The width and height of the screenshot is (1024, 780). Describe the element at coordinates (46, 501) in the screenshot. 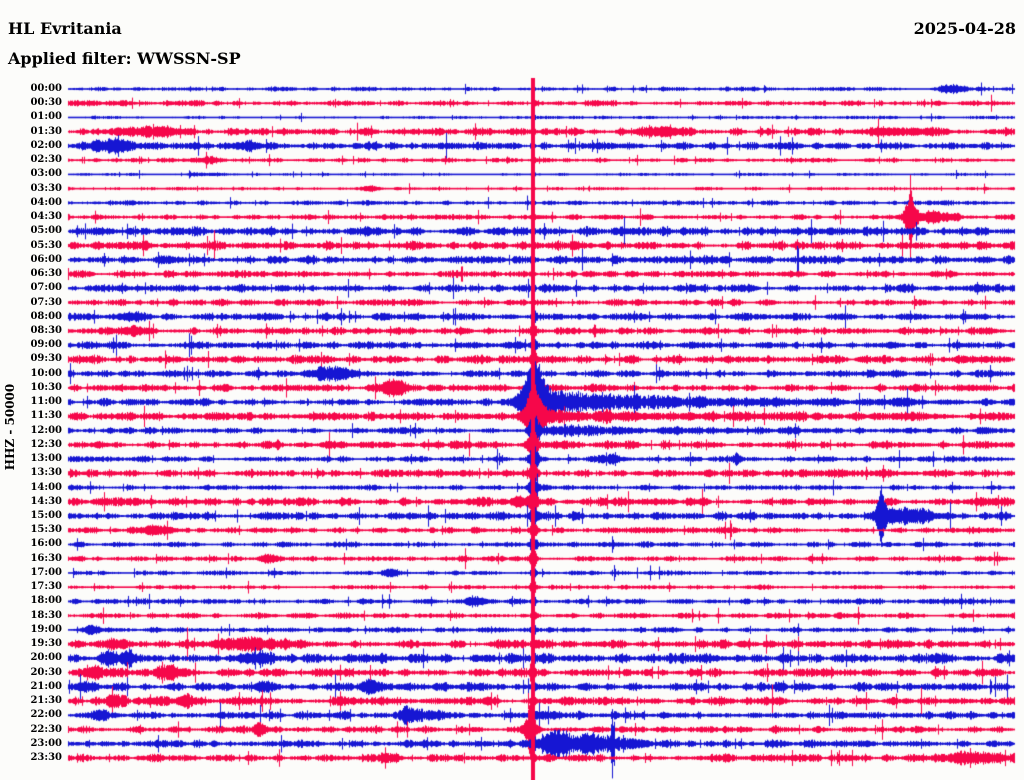

I see `row-time-label: 14:30` at that location.